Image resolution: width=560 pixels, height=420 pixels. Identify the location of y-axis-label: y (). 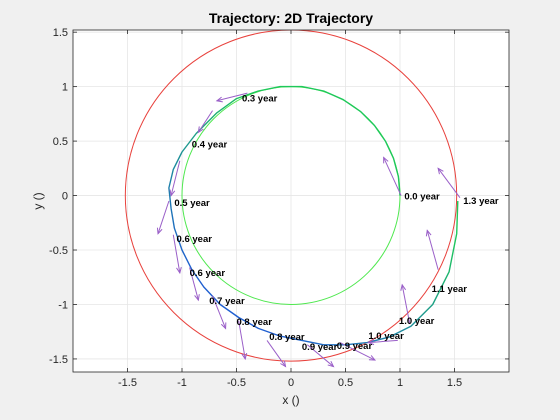
(38, 200).